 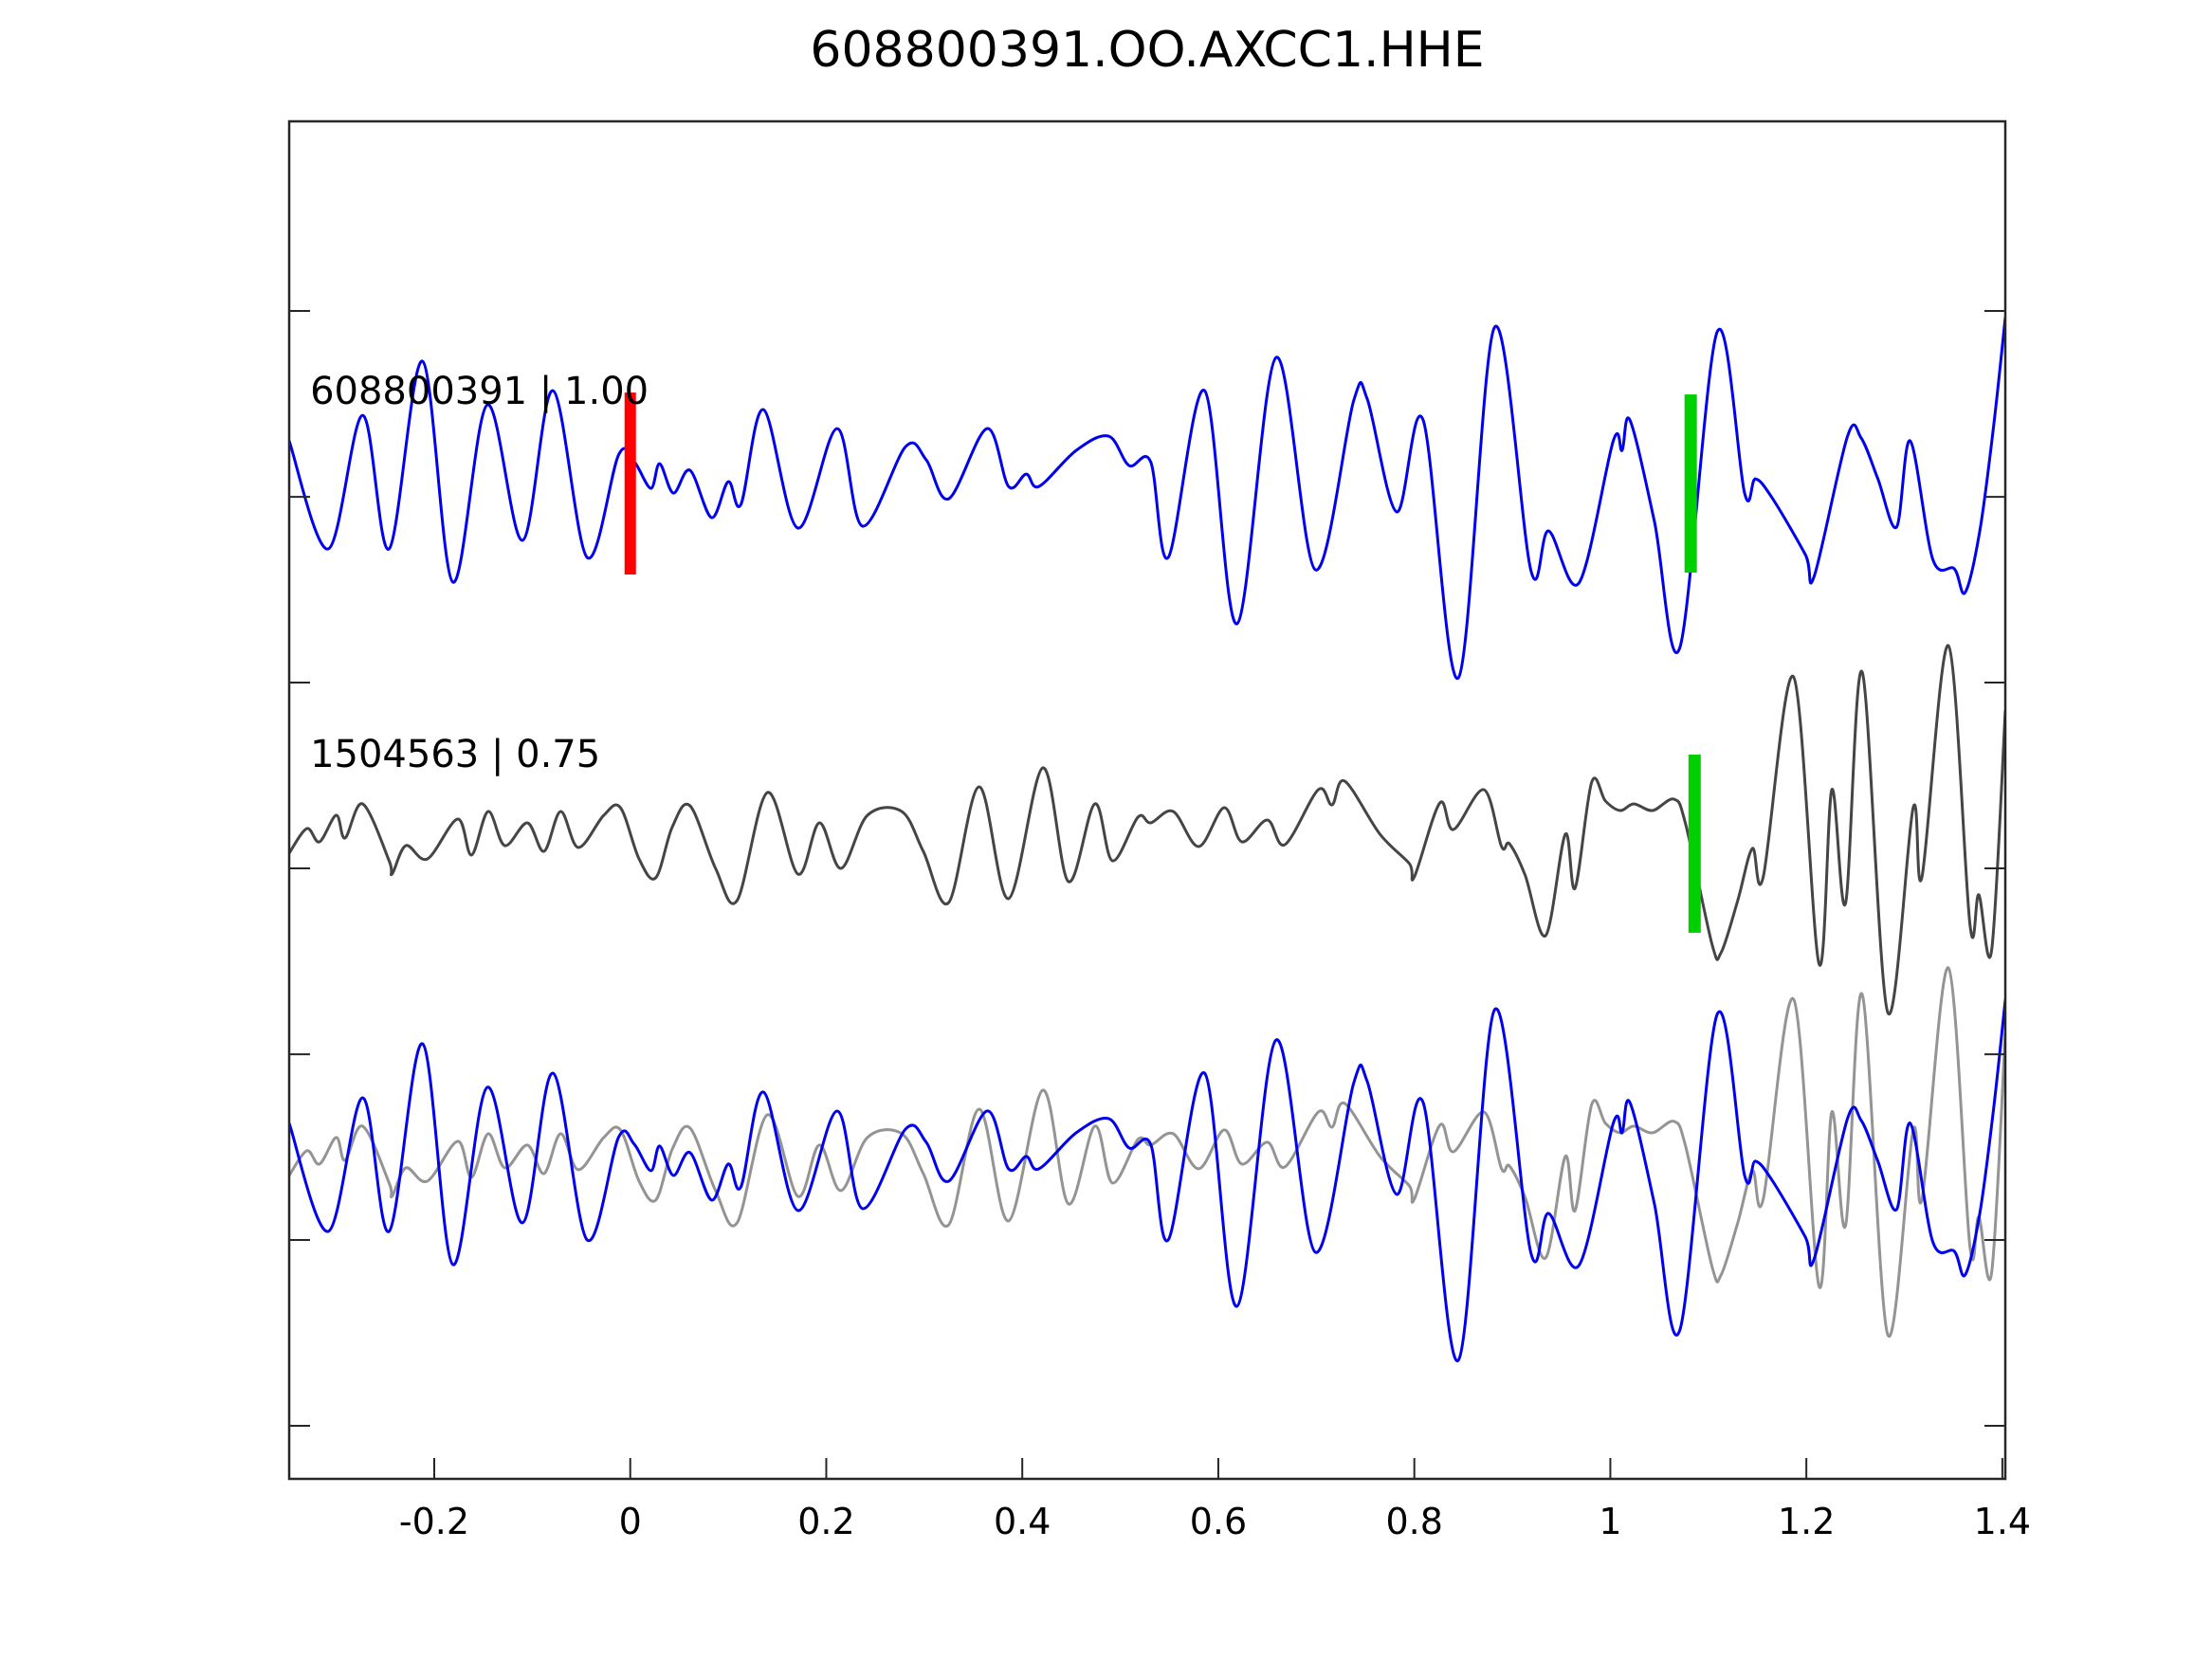 What do you see at coordinates (630, 1521) in the screenshot?
I see `x-tick-label: 0` at bounding box center [630, 1521].